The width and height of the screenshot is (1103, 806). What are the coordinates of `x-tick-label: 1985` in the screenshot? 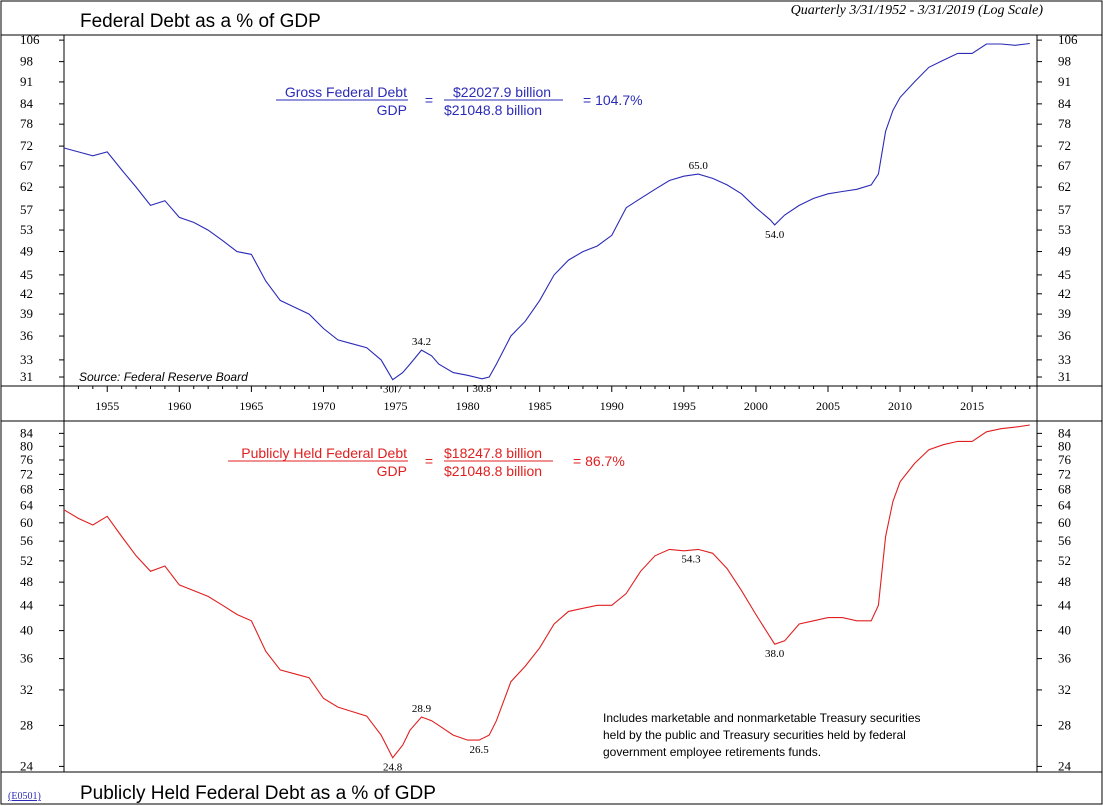 It's located at (540, 406).